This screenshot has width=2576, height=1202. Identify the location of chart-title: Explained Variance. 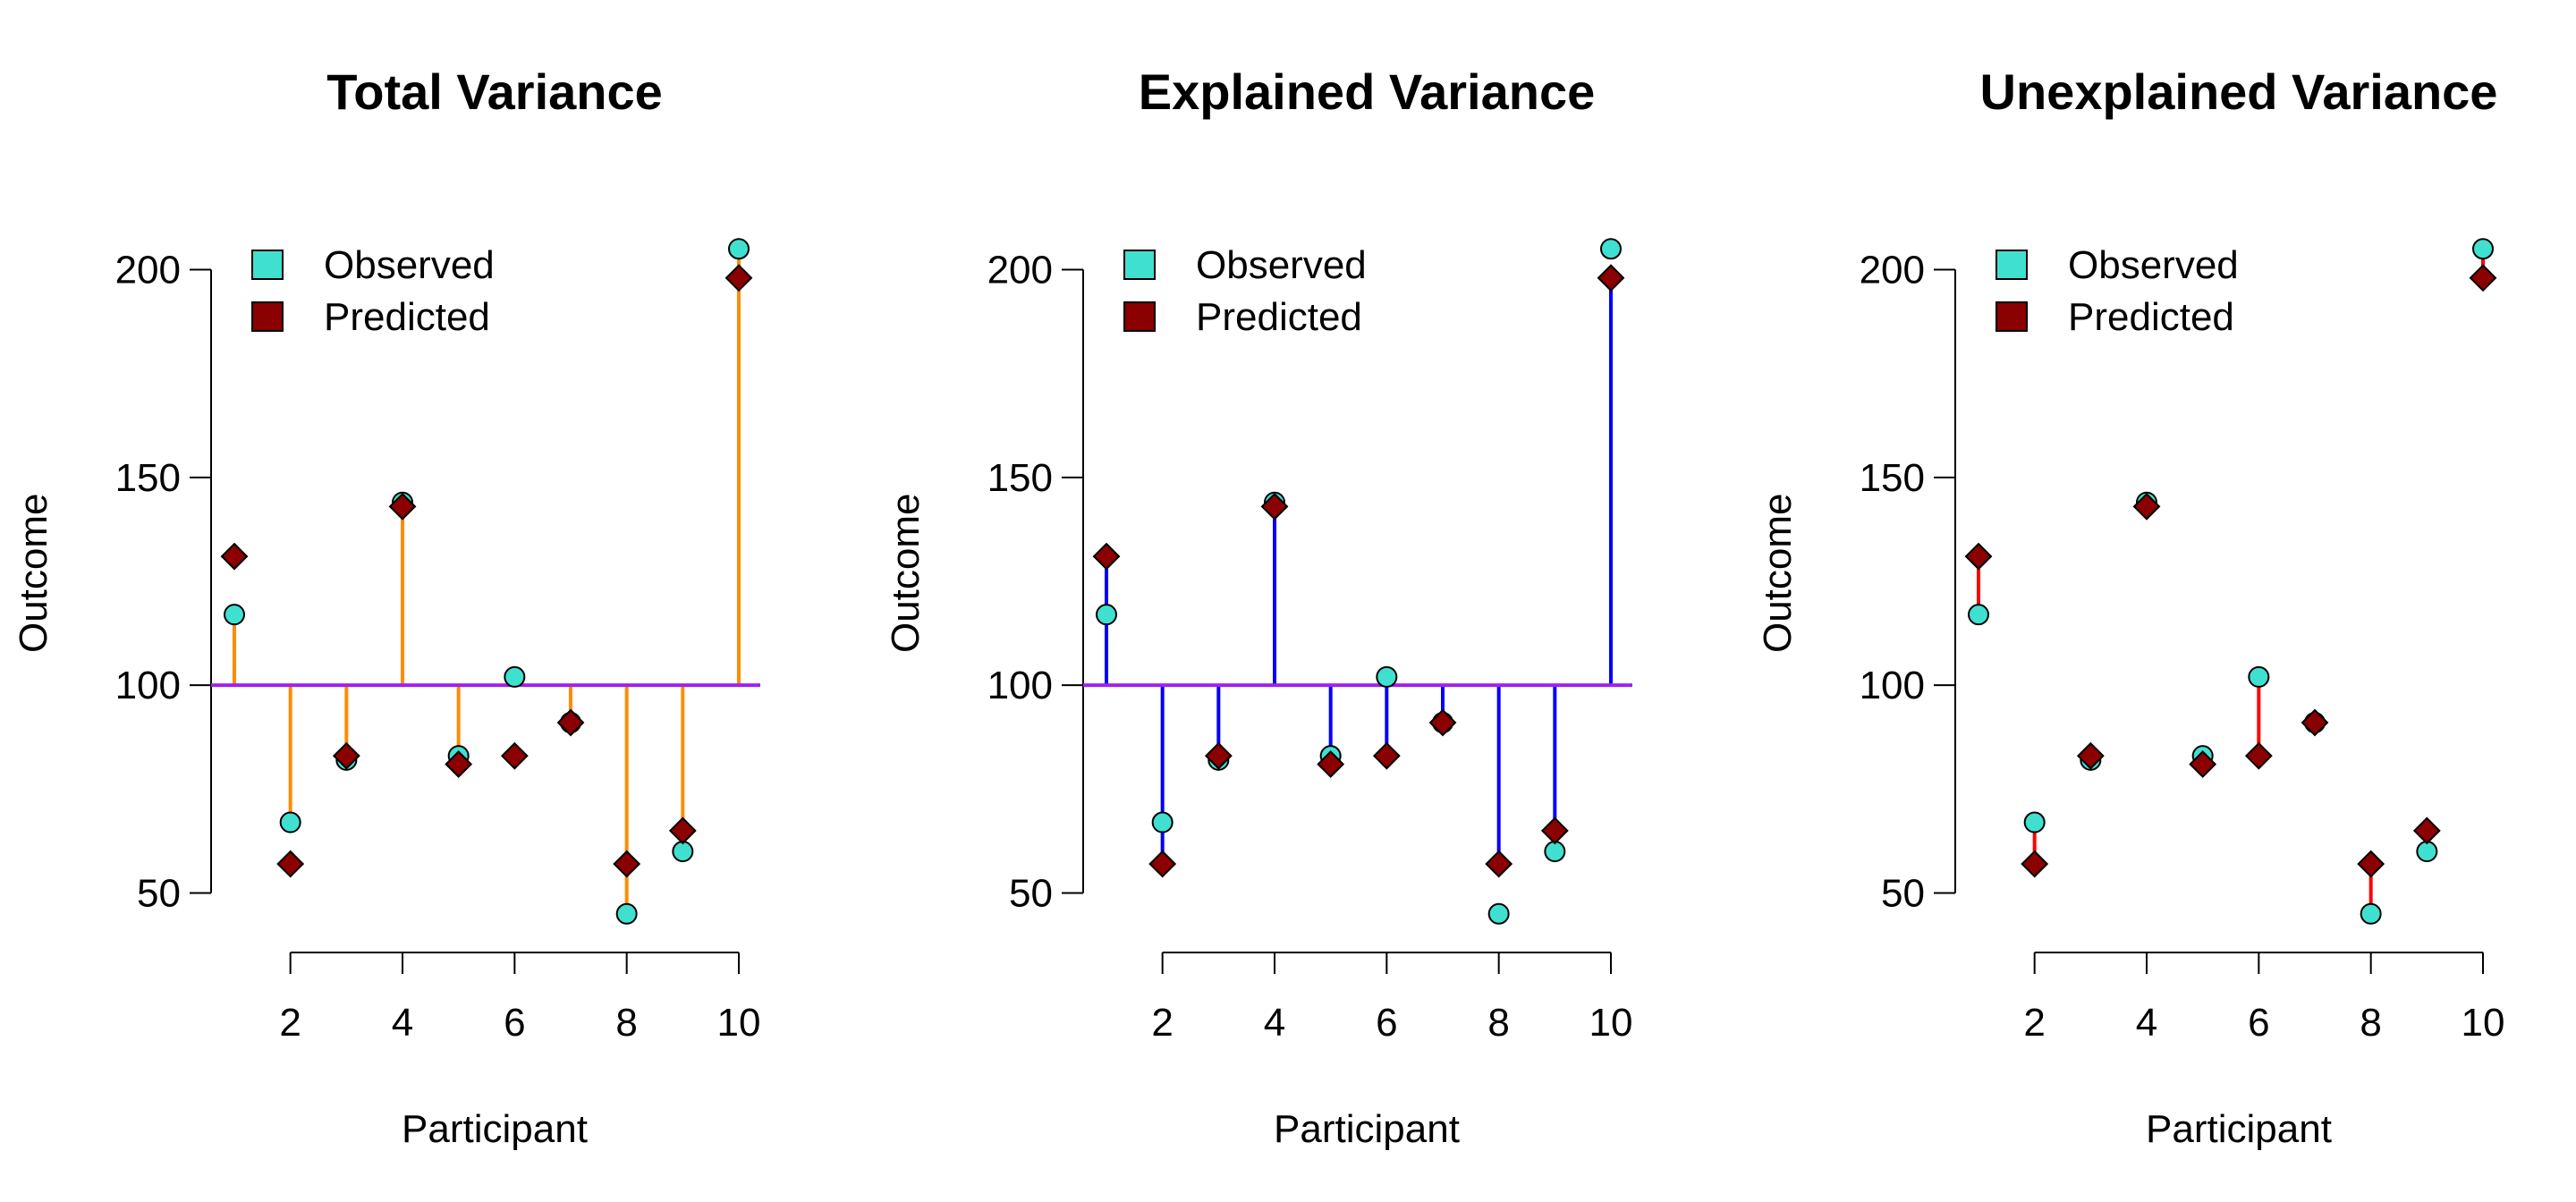
(1367, 91).